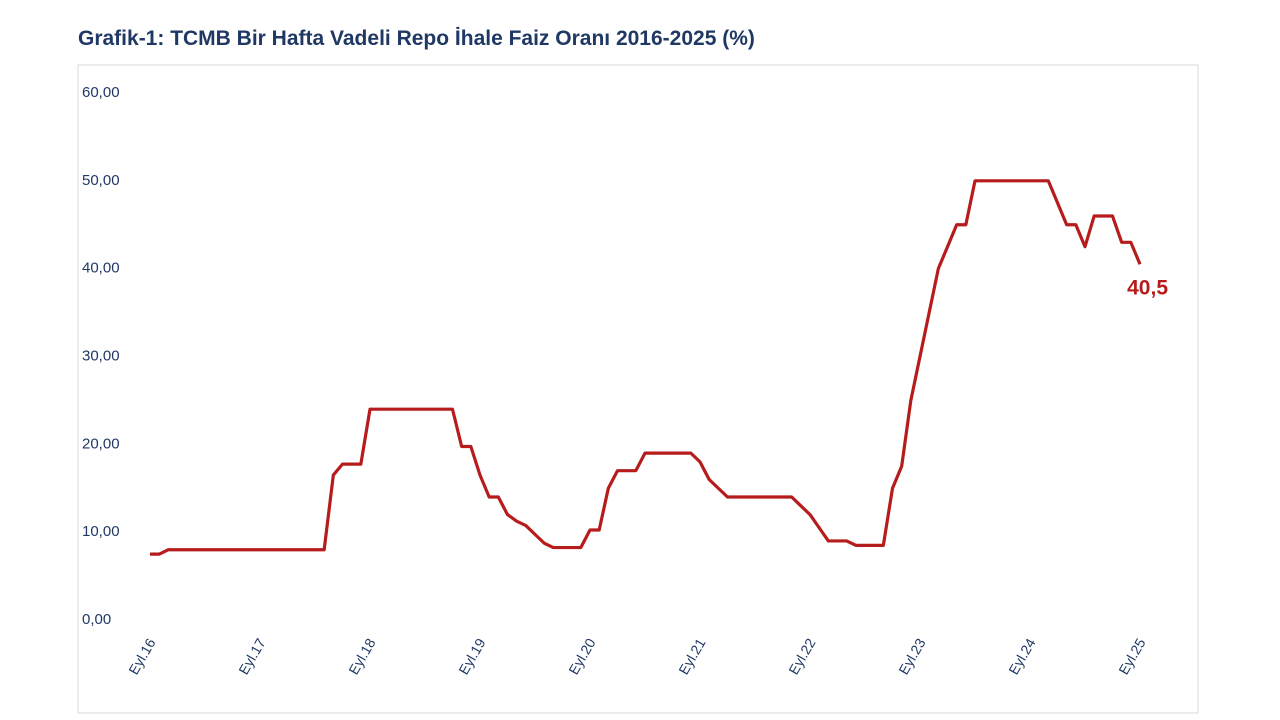 The width and height of the screenshot is (1280, 720). Describe the element at coordinates (251, 656) in the screenshot. I see `x-tick-label: Eyl.17` at that location.